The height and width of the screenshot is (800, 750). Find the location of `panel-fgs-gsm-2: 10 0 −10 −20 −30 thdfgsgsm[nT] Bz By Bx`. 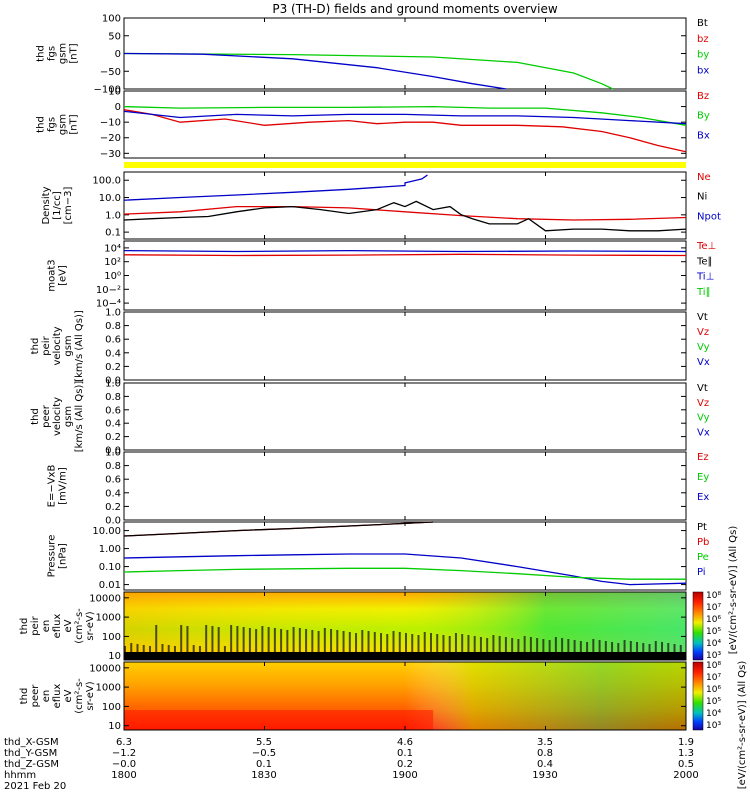

panel-fgs-gsm-2: 10 0 −10 −20 −30 thdfgsgsm[nT] Bz By Bx is located at coordinates (373, 123).